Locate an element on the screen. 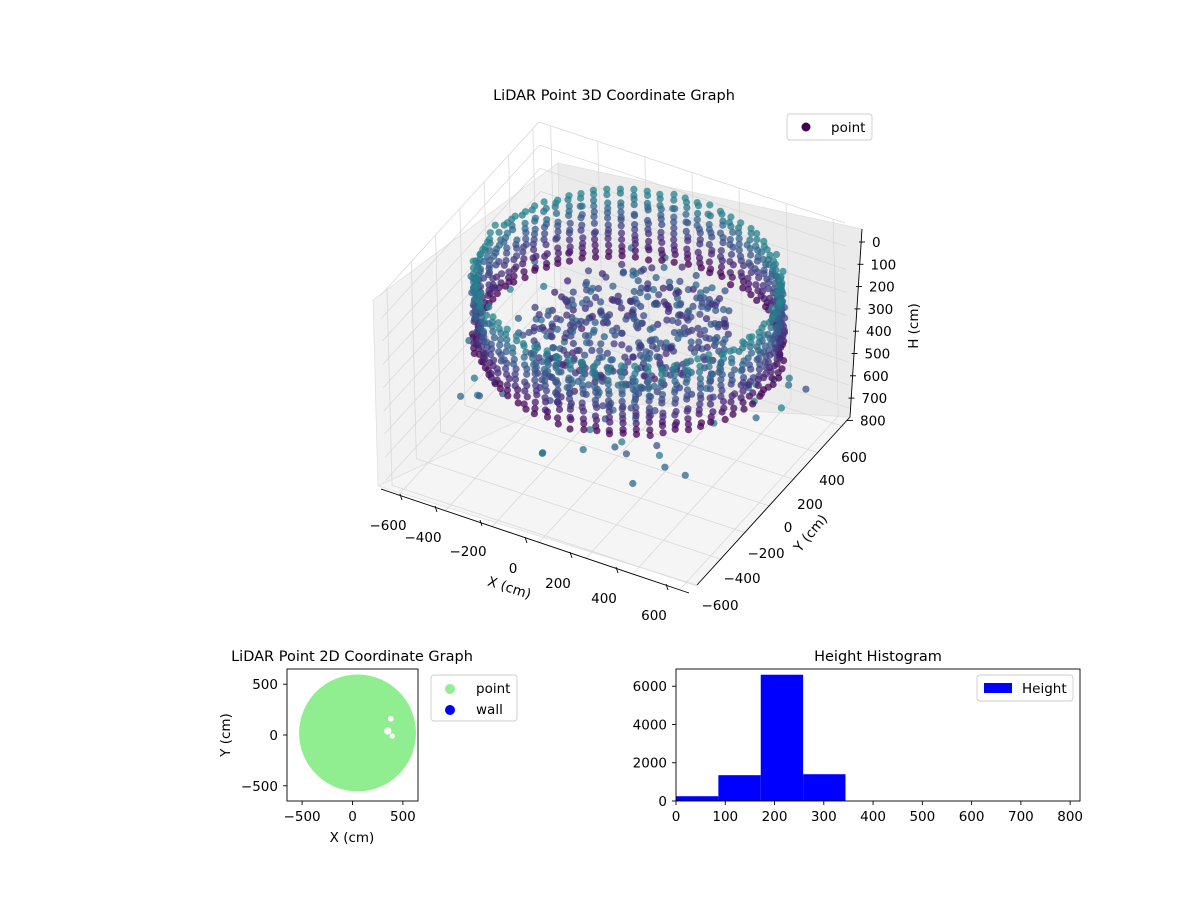 Image resolution: width=1200 pixels, height=900 pixels. x-tick-label-3d: −200 is located at coordinates (467, 552).